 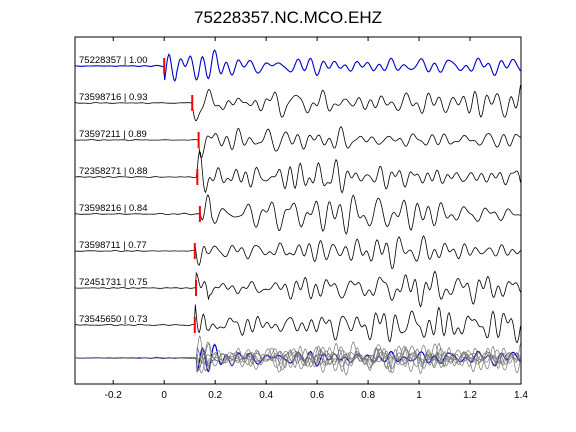 I want to click on stack-overlay-group, so click(x=297, y=355).